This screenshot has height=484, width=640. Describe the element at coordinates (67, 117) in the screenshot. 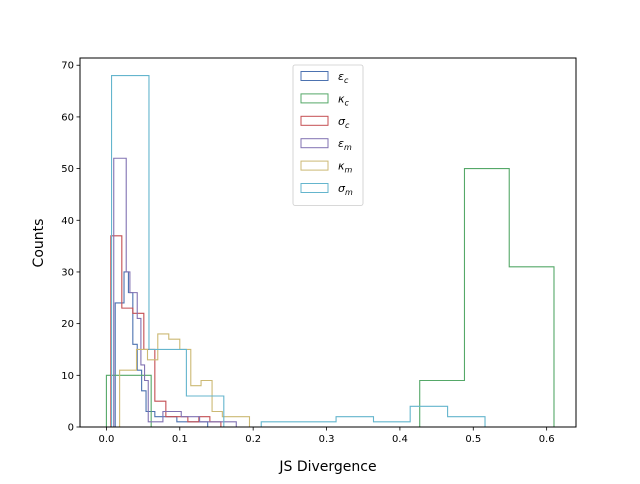

I see `y-tick-label: 60` at that location.